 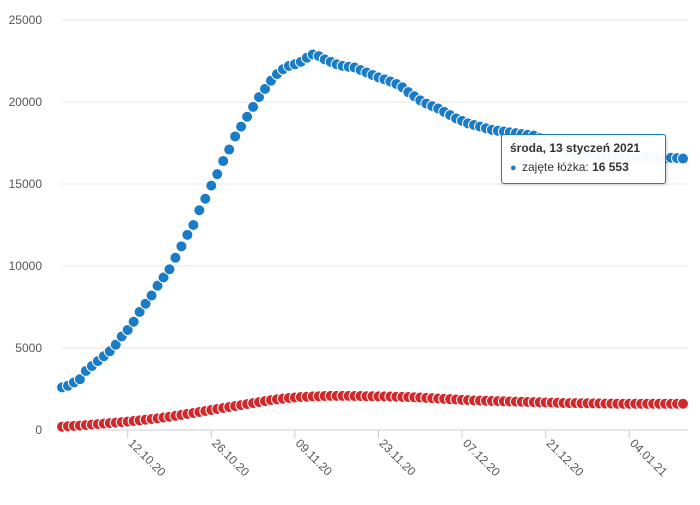 I want to click on x-tick-label: 09.11.20, so click(x=314, y=457).